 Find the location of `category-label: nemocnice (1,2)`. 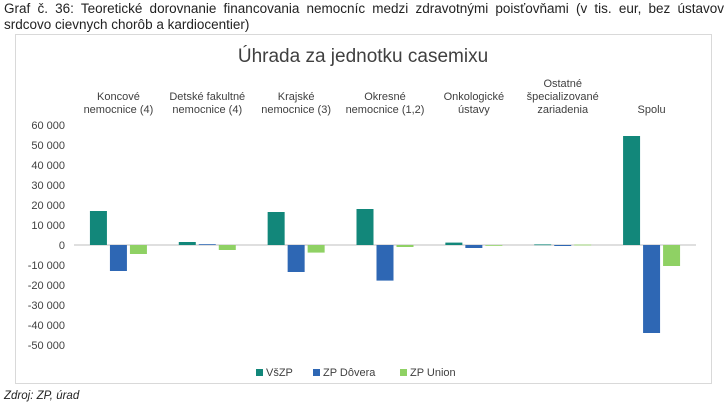

category-label: nemocnice (1,2) is located at coordinates (385, 110).